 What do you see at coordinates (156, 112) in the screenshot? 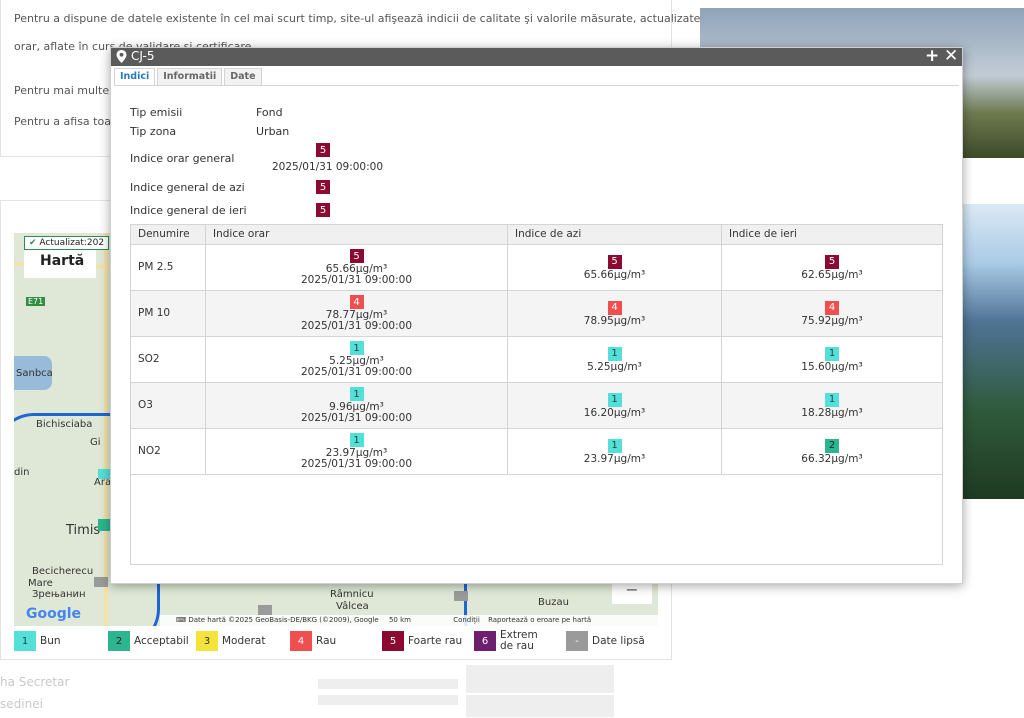
I see `tip-emisii-label: Tip emisii` at bounding box center [156, 112].